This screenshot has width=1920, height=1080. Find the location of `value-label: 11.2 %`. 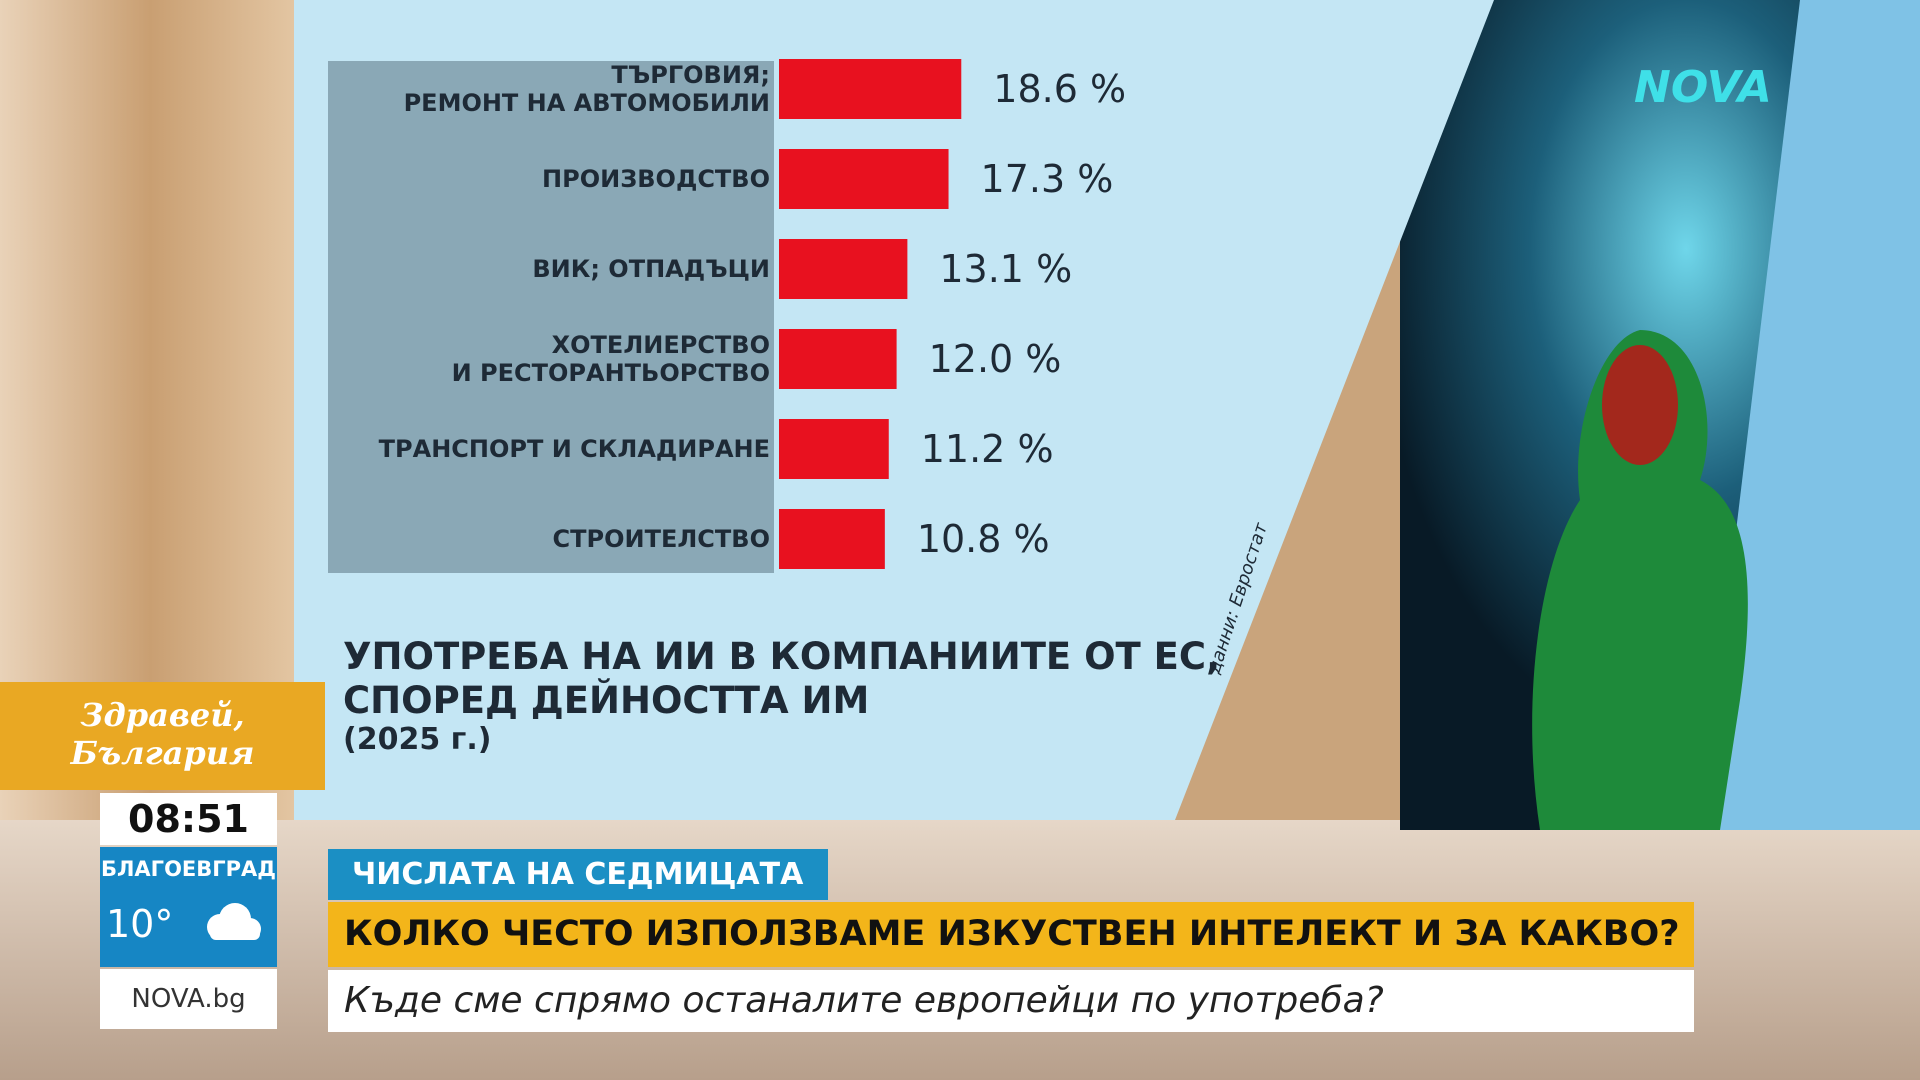

value-label: 11.2 % is located at coordinates (987, 449).